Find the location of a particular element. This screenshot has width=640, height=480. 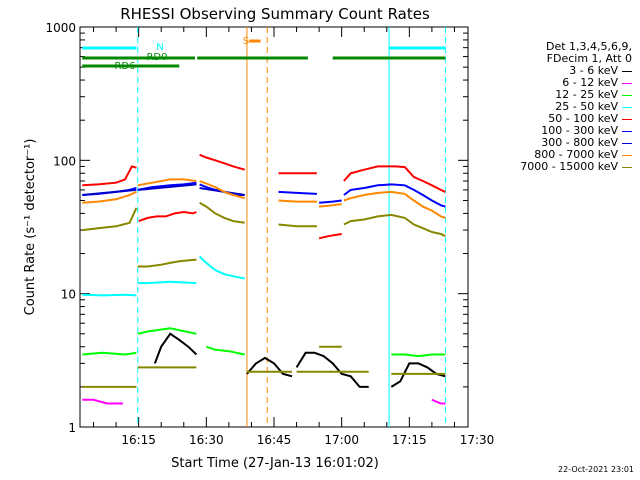

legend-item: 300 - 800 keV is located at coordinates (559, 143).